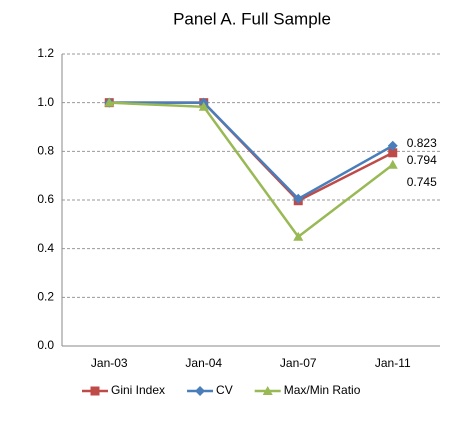 The height and width of the screenshot is (430, 464). I want to click on legend-label: Gini Index, so click(138, 390).